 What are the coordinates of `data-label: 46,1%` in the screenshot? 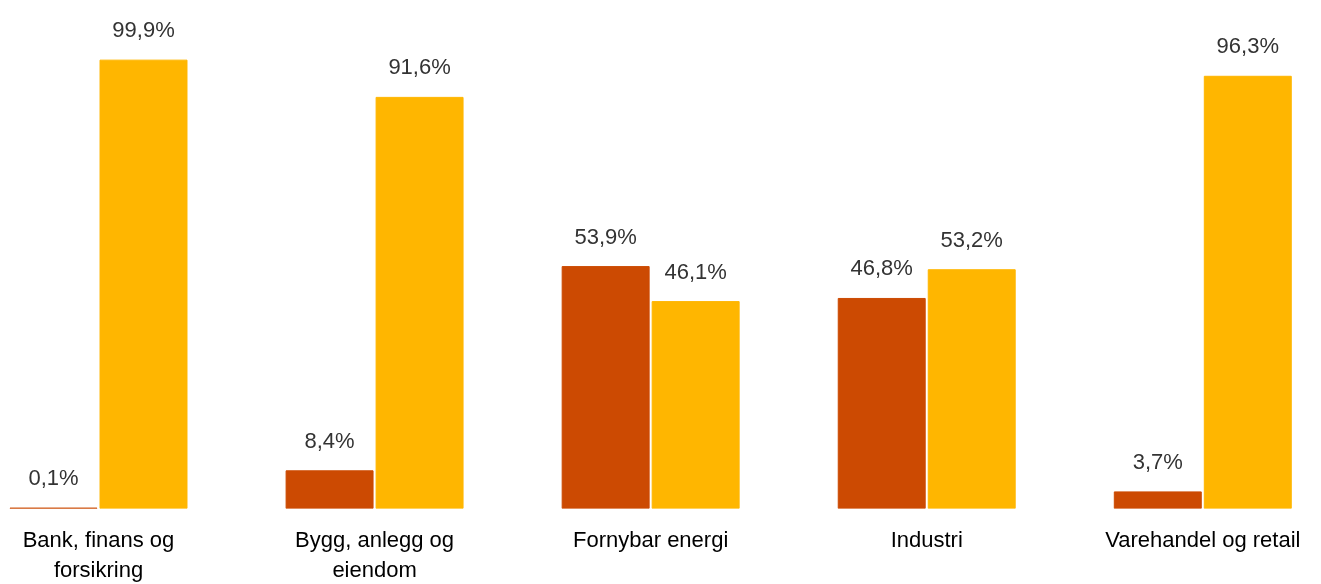 It's located at (695, 271).